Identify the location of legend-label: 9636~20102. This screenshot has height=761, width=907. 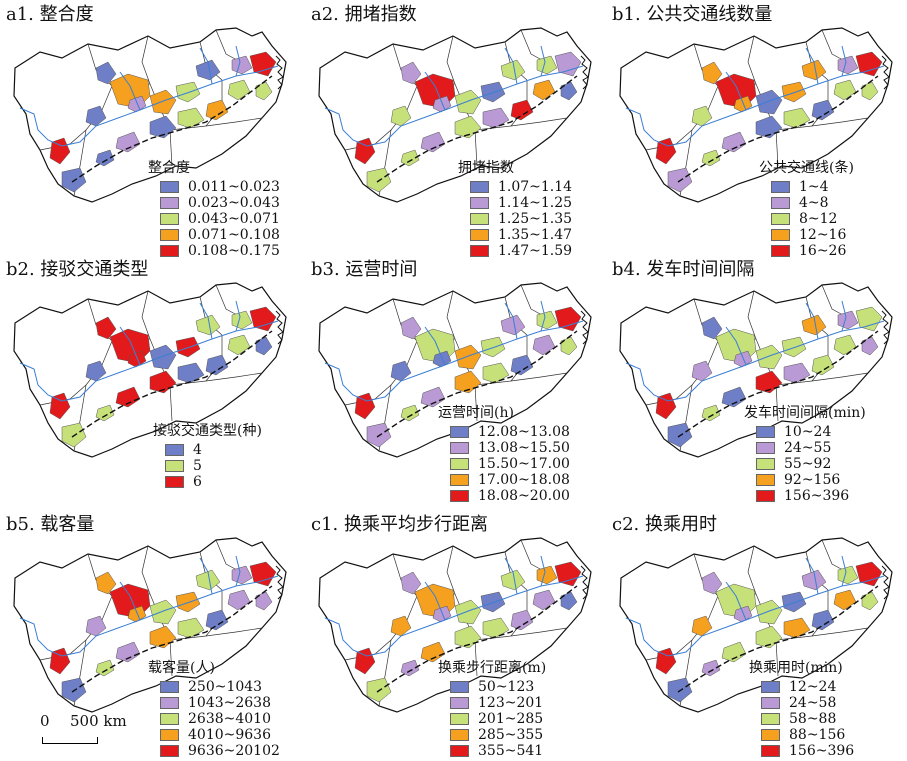
(234, 750).